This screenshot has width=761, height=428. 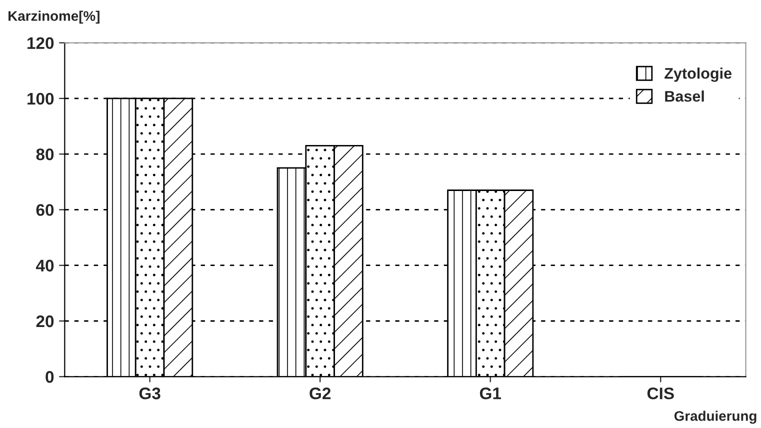 I want to click on legend-label: Zytologie, so click(x=698, y=75).